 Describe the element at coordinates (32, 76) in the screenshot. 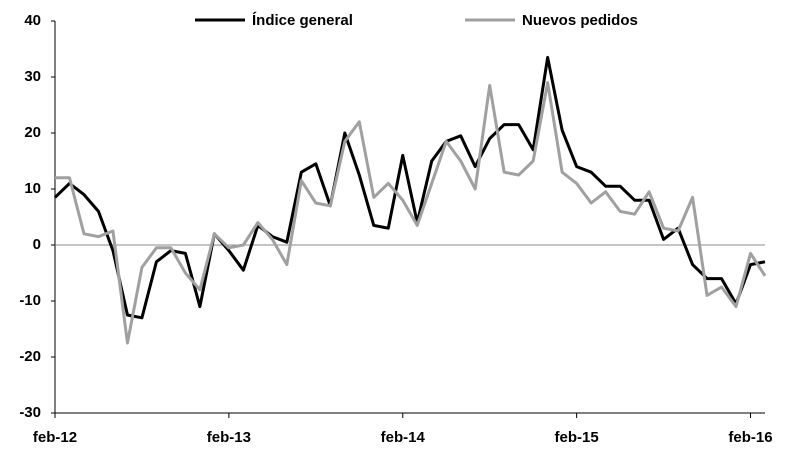

I see `y-tick-label: 30` at that location.